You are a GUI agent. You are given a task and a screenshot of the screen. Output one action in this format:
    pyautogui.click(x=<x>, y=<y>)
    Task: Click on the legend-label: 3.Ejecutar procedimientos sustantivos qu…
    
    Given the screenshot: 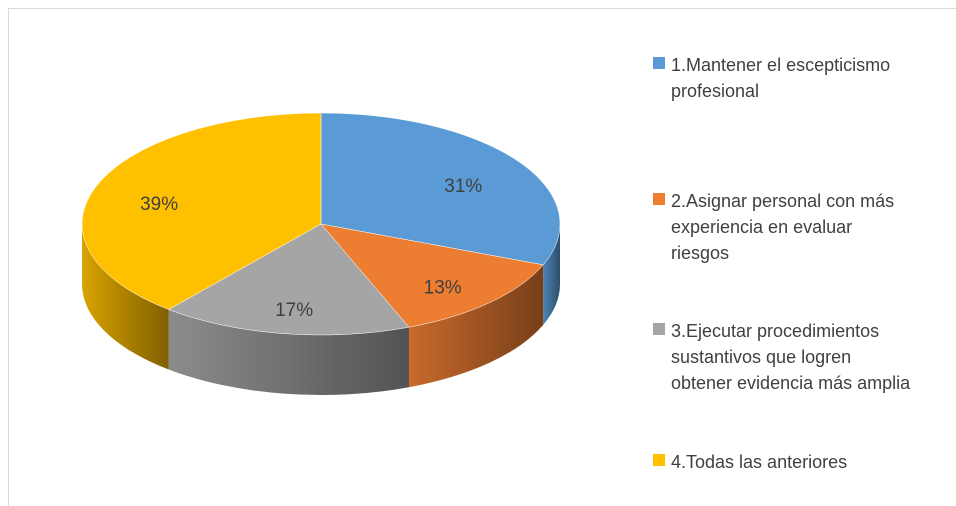 What is the action you would take?
    pyautogui.click(x=791, y=357)
    